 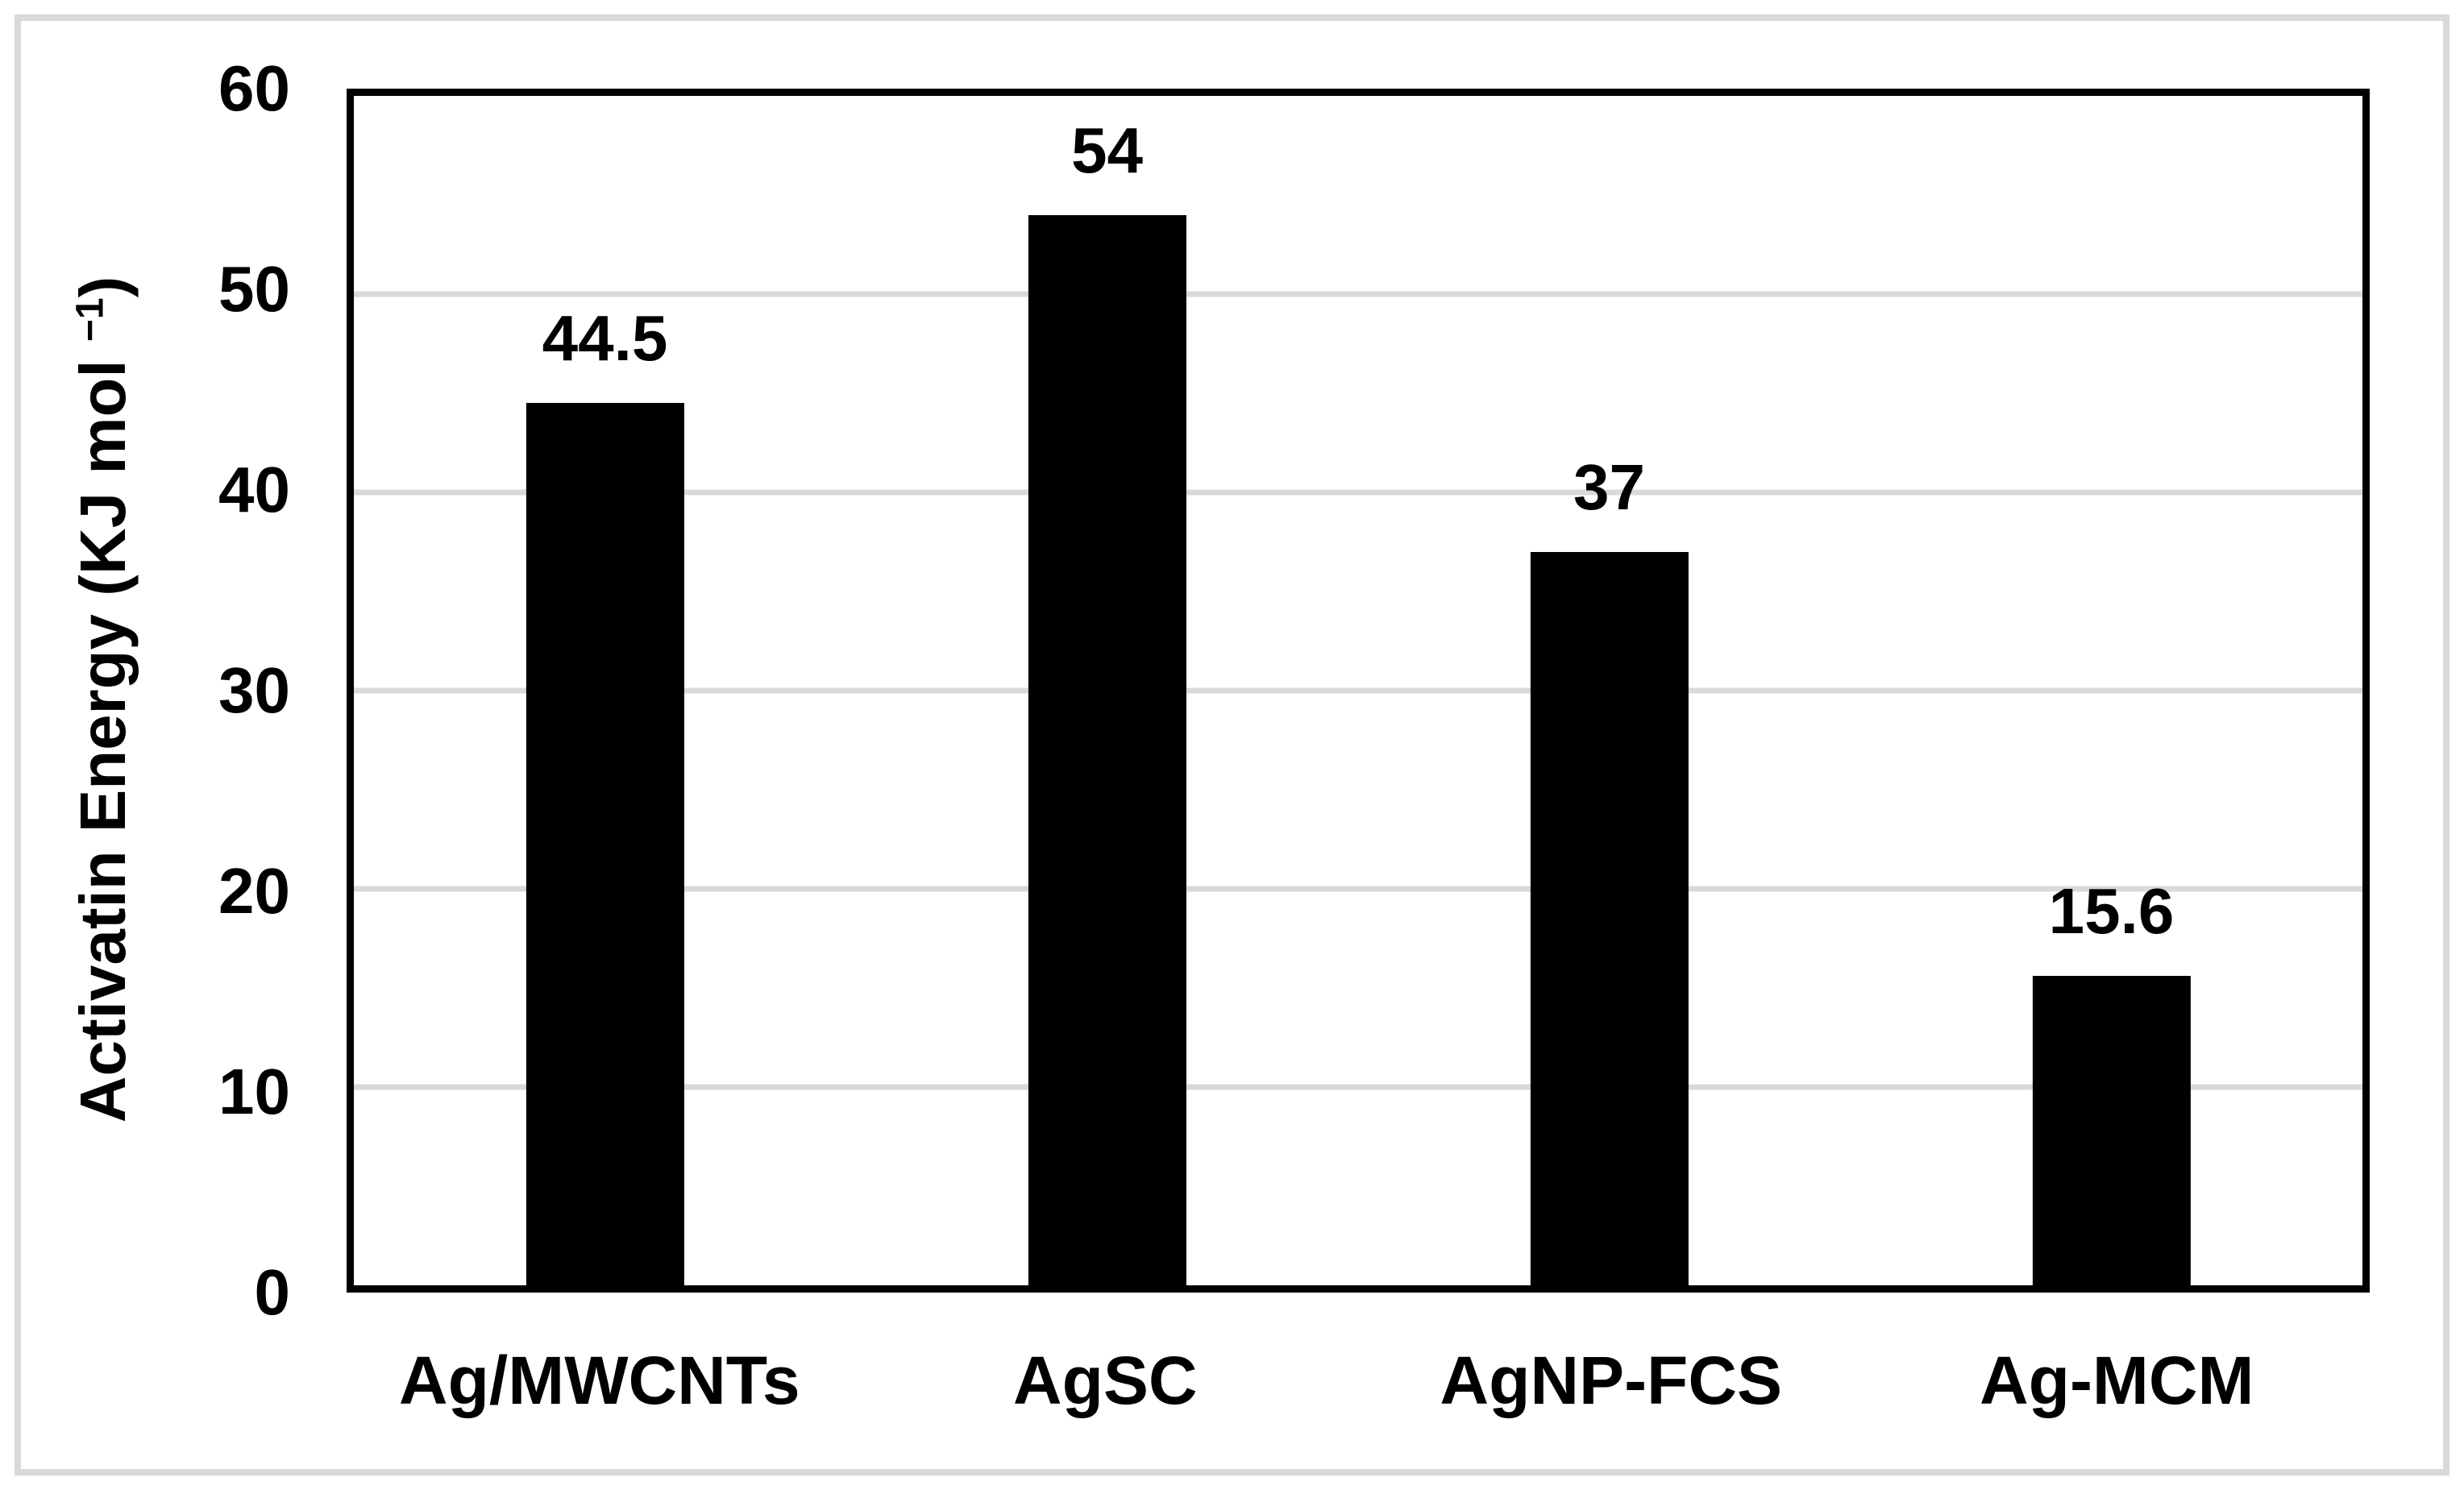 What do you see at coordinates (254, 88) in the screenshot?
I see `y-tick-label: 60` at bounding box center [254, 88].